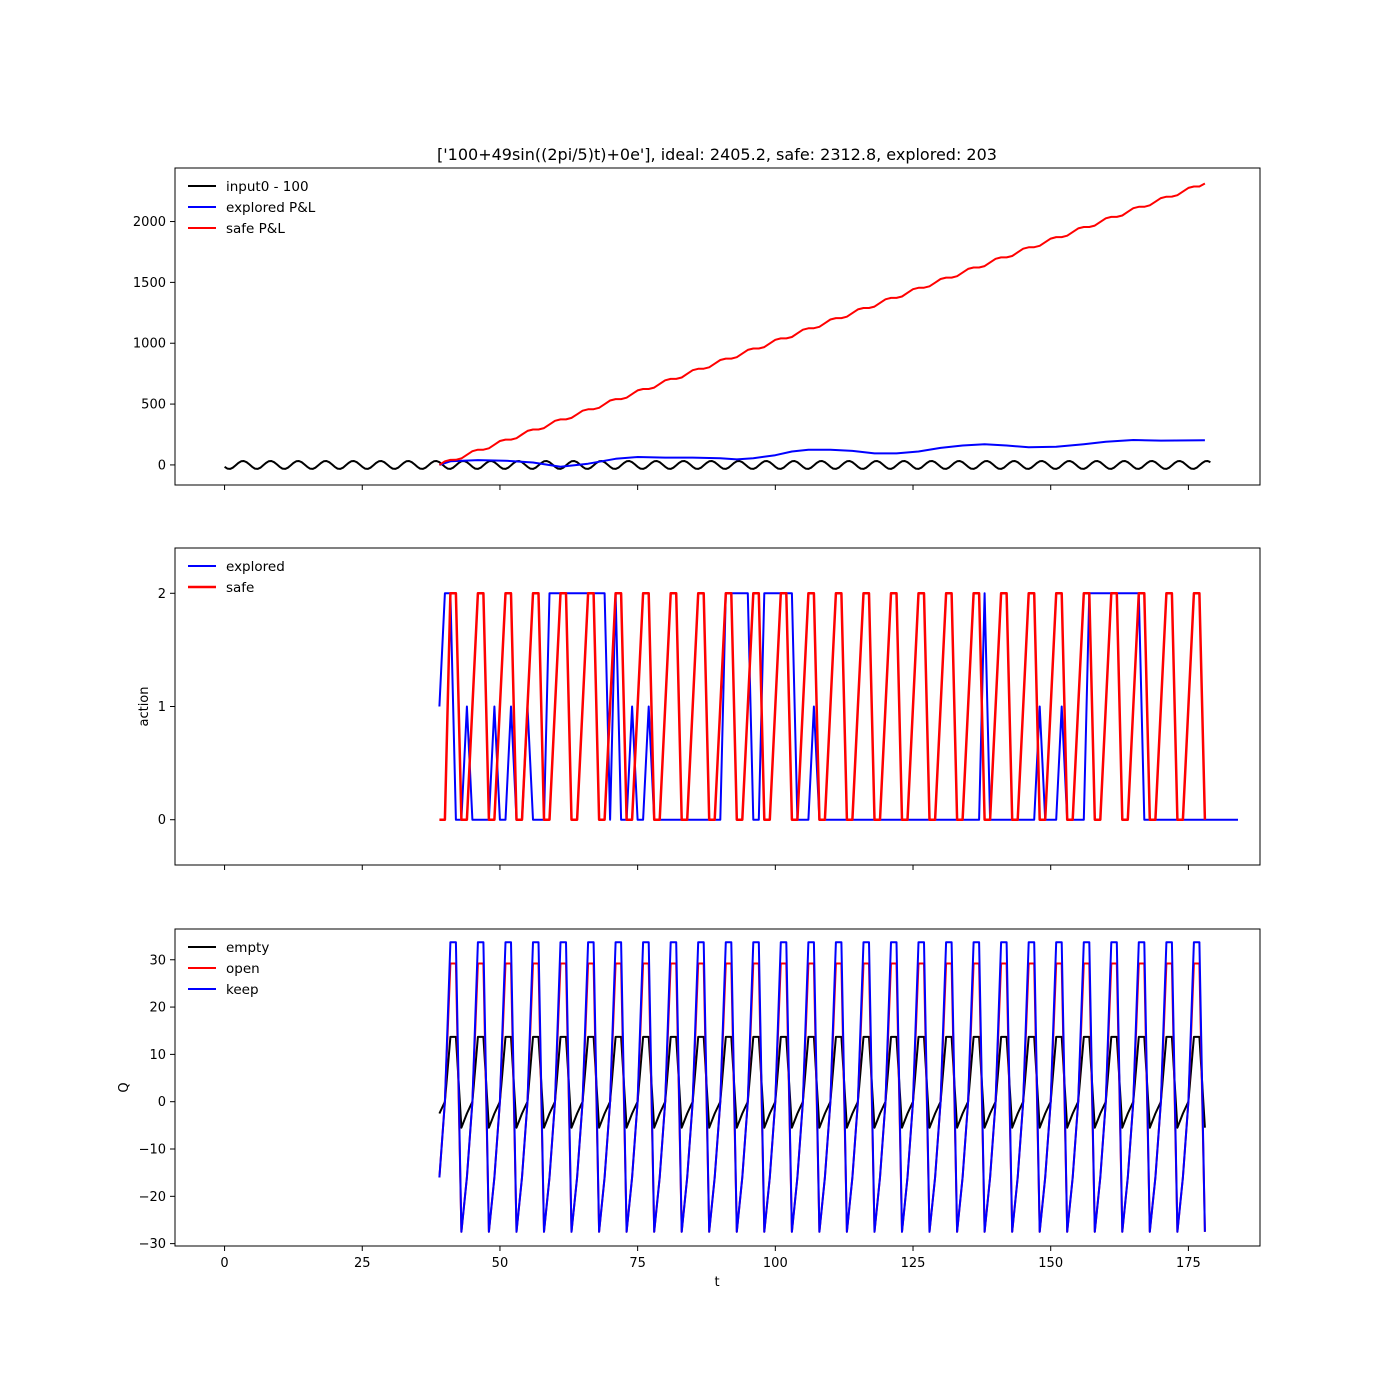 This screenshot has height=1400, width=1400. I want to click on x-tick-label: 175, so click(1188, 1263).